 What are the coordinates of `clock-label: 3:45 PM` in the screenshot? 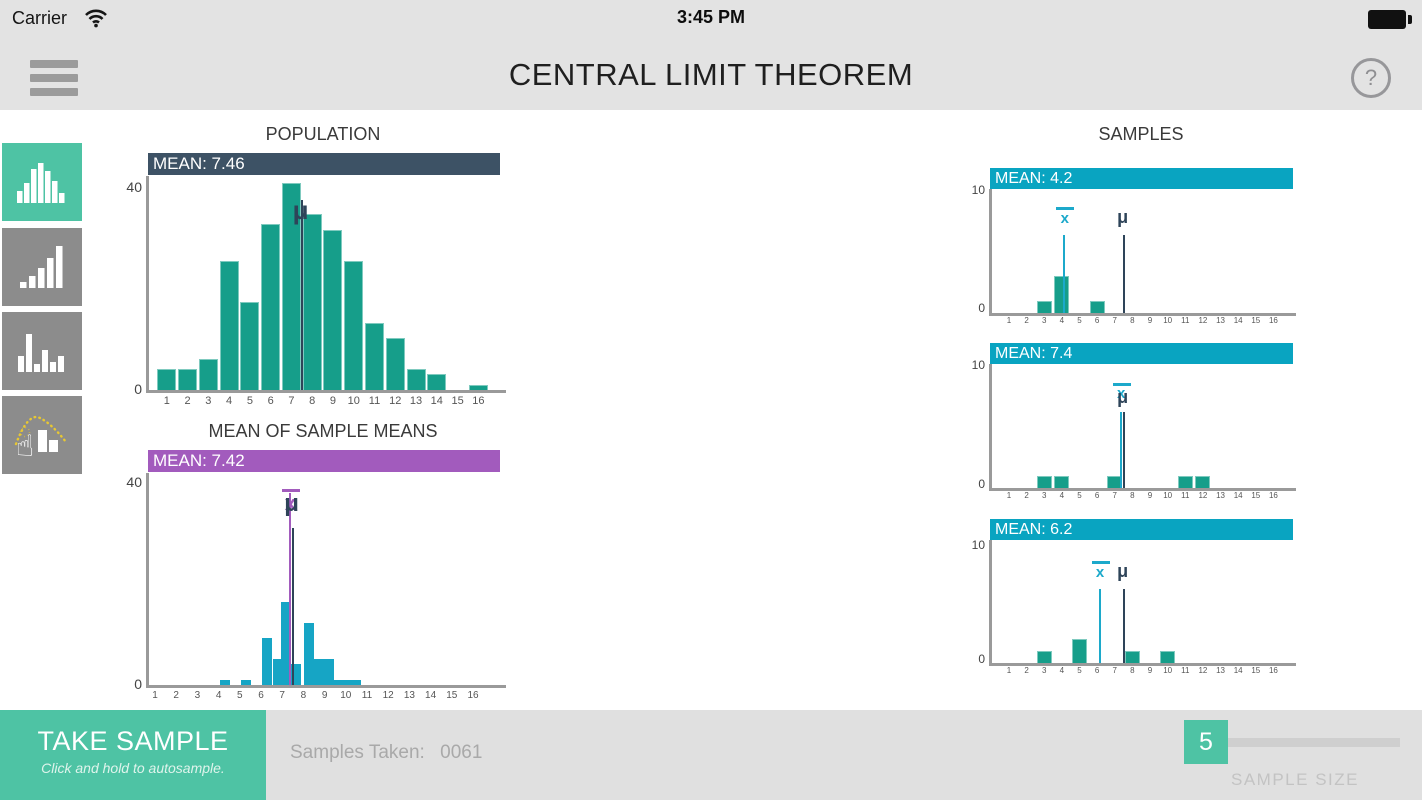 It's located at (711, 17).